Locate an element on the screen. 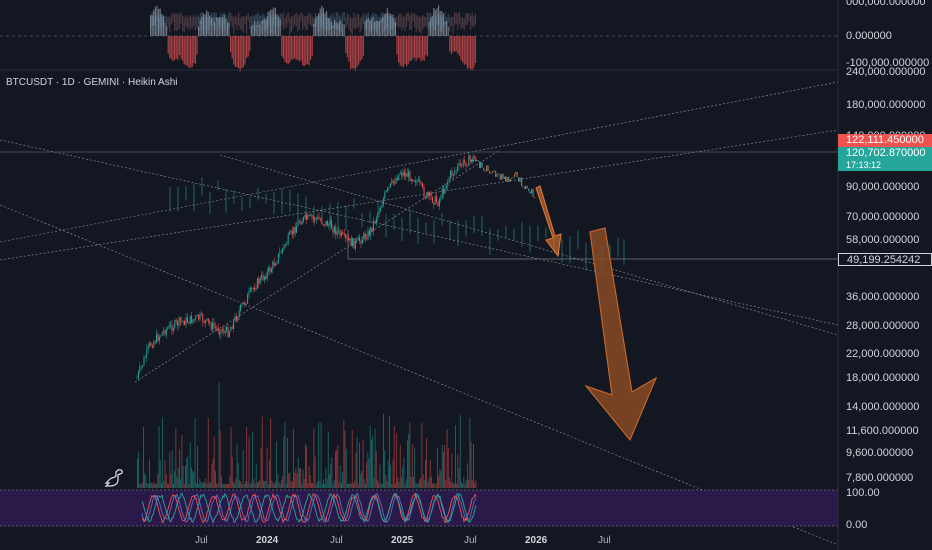 This screenshot has height=550, width=932. time-label-year: 2024 is located at coordinates (267, 540).